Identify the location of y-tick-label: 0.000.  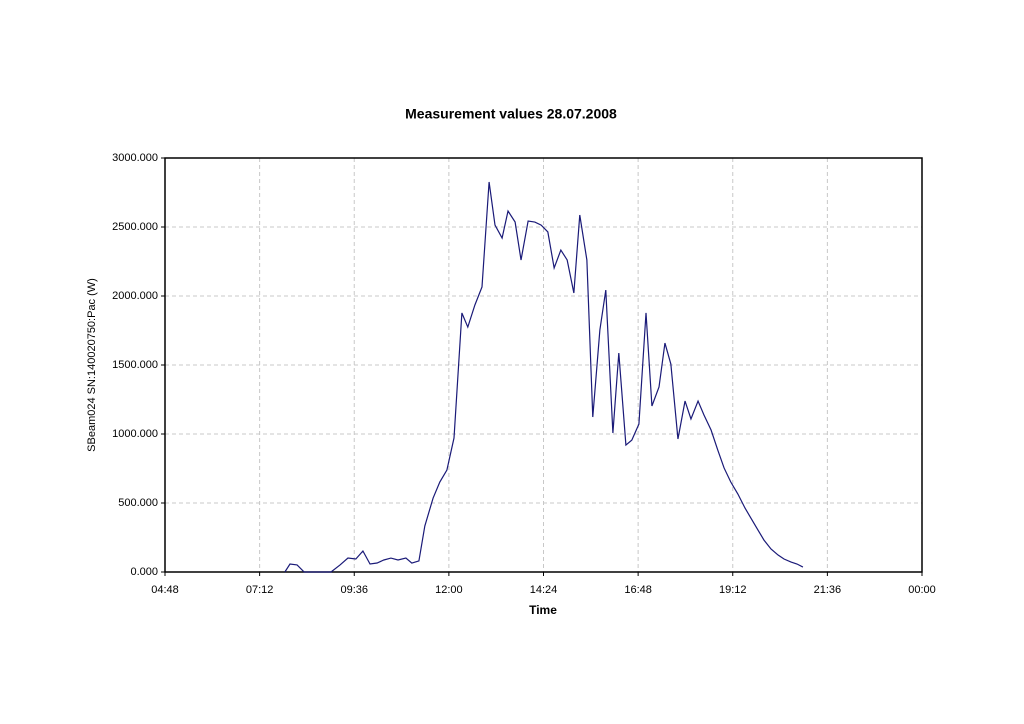
(144, 572).